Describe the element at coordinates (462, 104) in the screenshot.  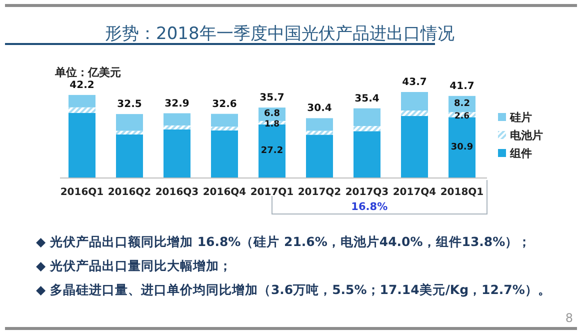
I see `data-label: 8.2` at that location.